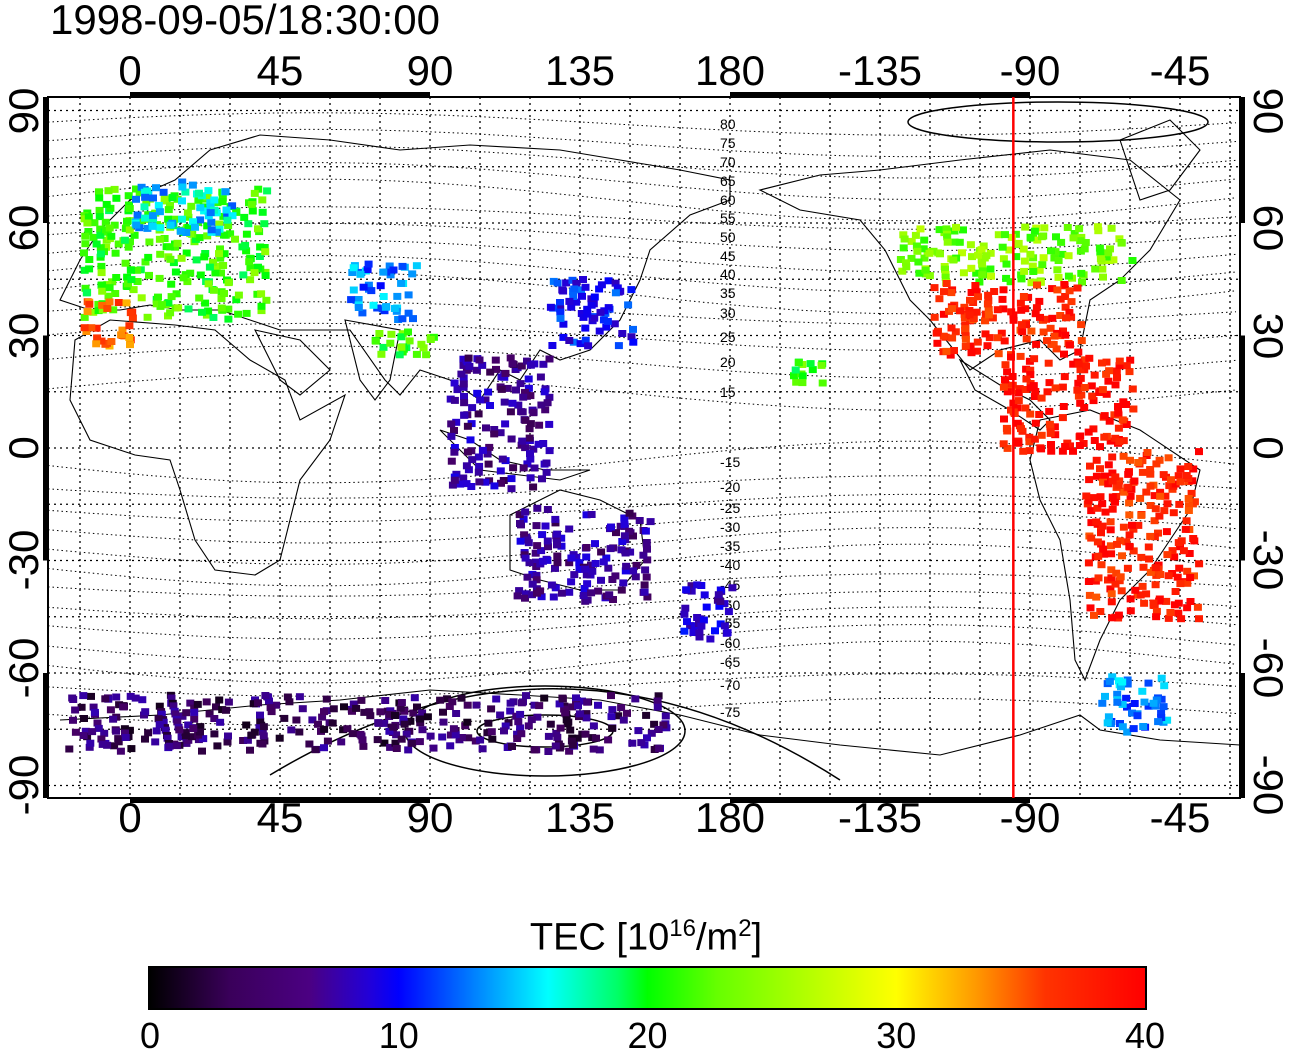  What do you see at coordinates (880, 800) in the screenshot?
I see `frame-bar-bottom` at bounding box center [880, 800].